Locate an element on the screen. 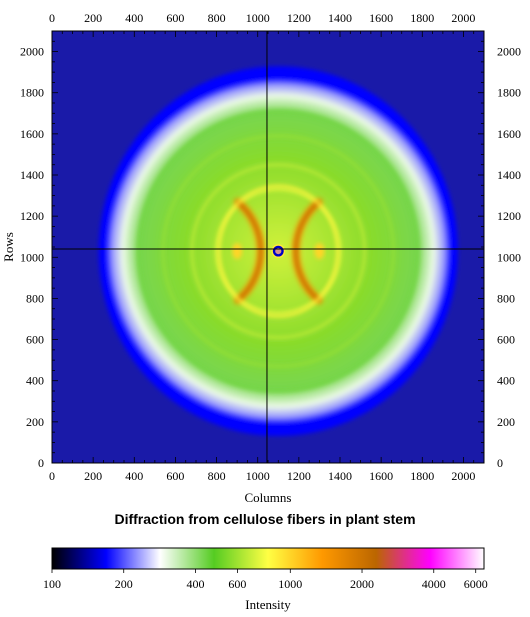  x-tick-label-bottom: 2000 is located at coordinates (463, 476).